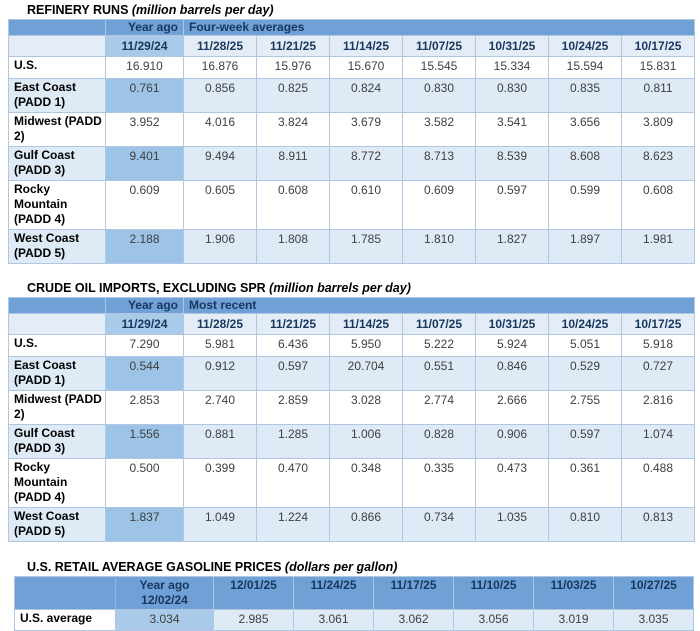 The image size is (700, 631). I want to click on value-cell: 0.906, so click(512, 441).